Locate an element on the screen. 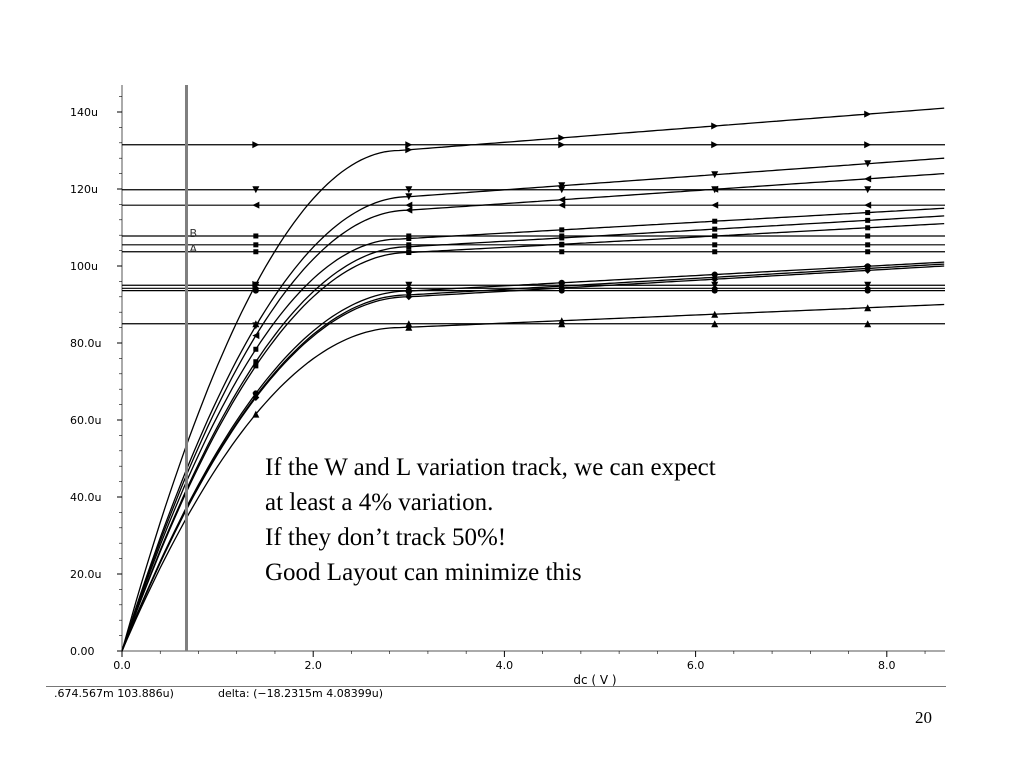 This screenshot has width=1024, height=768. x-tick-label: 0.0 is located at coordinates (122, 665).